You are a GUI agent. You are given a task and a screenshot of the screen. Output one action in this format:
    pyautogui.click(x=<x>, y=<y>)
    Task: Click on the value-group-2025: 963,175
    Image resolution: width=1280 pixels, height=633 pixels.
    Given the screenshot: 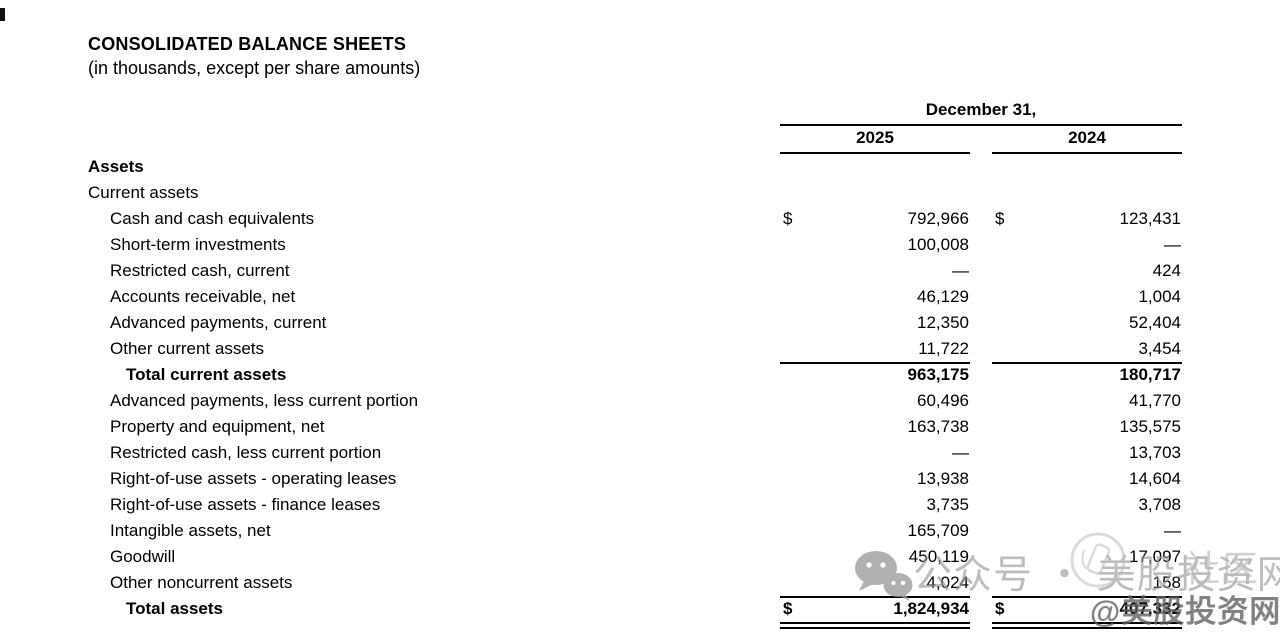 What is the action you would take?
    pyautogui.click(x=875, y=375)
    